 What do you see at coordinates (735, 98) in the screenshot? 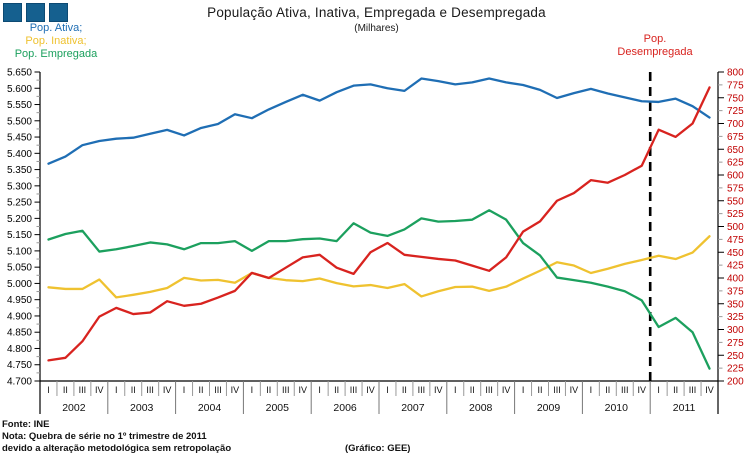
I see `right-axis-label: 750` at bounding box center [735, 98].